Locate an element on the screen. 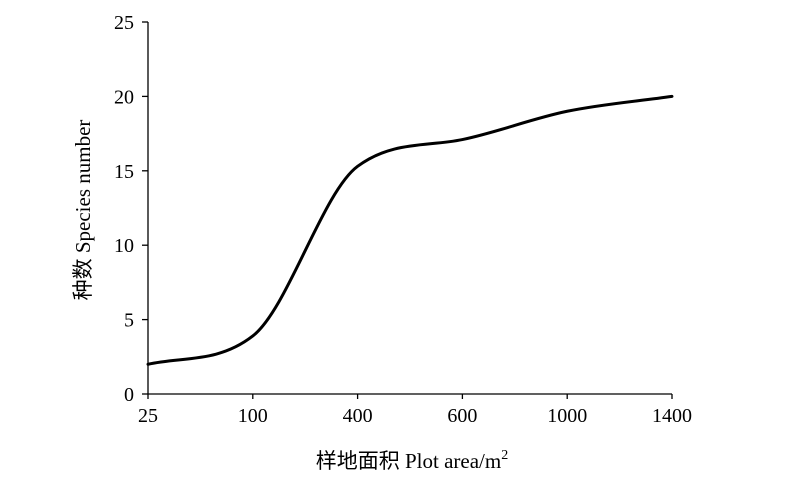  x-axis-title-superscript: 2 is located at coordinates (504, 455).